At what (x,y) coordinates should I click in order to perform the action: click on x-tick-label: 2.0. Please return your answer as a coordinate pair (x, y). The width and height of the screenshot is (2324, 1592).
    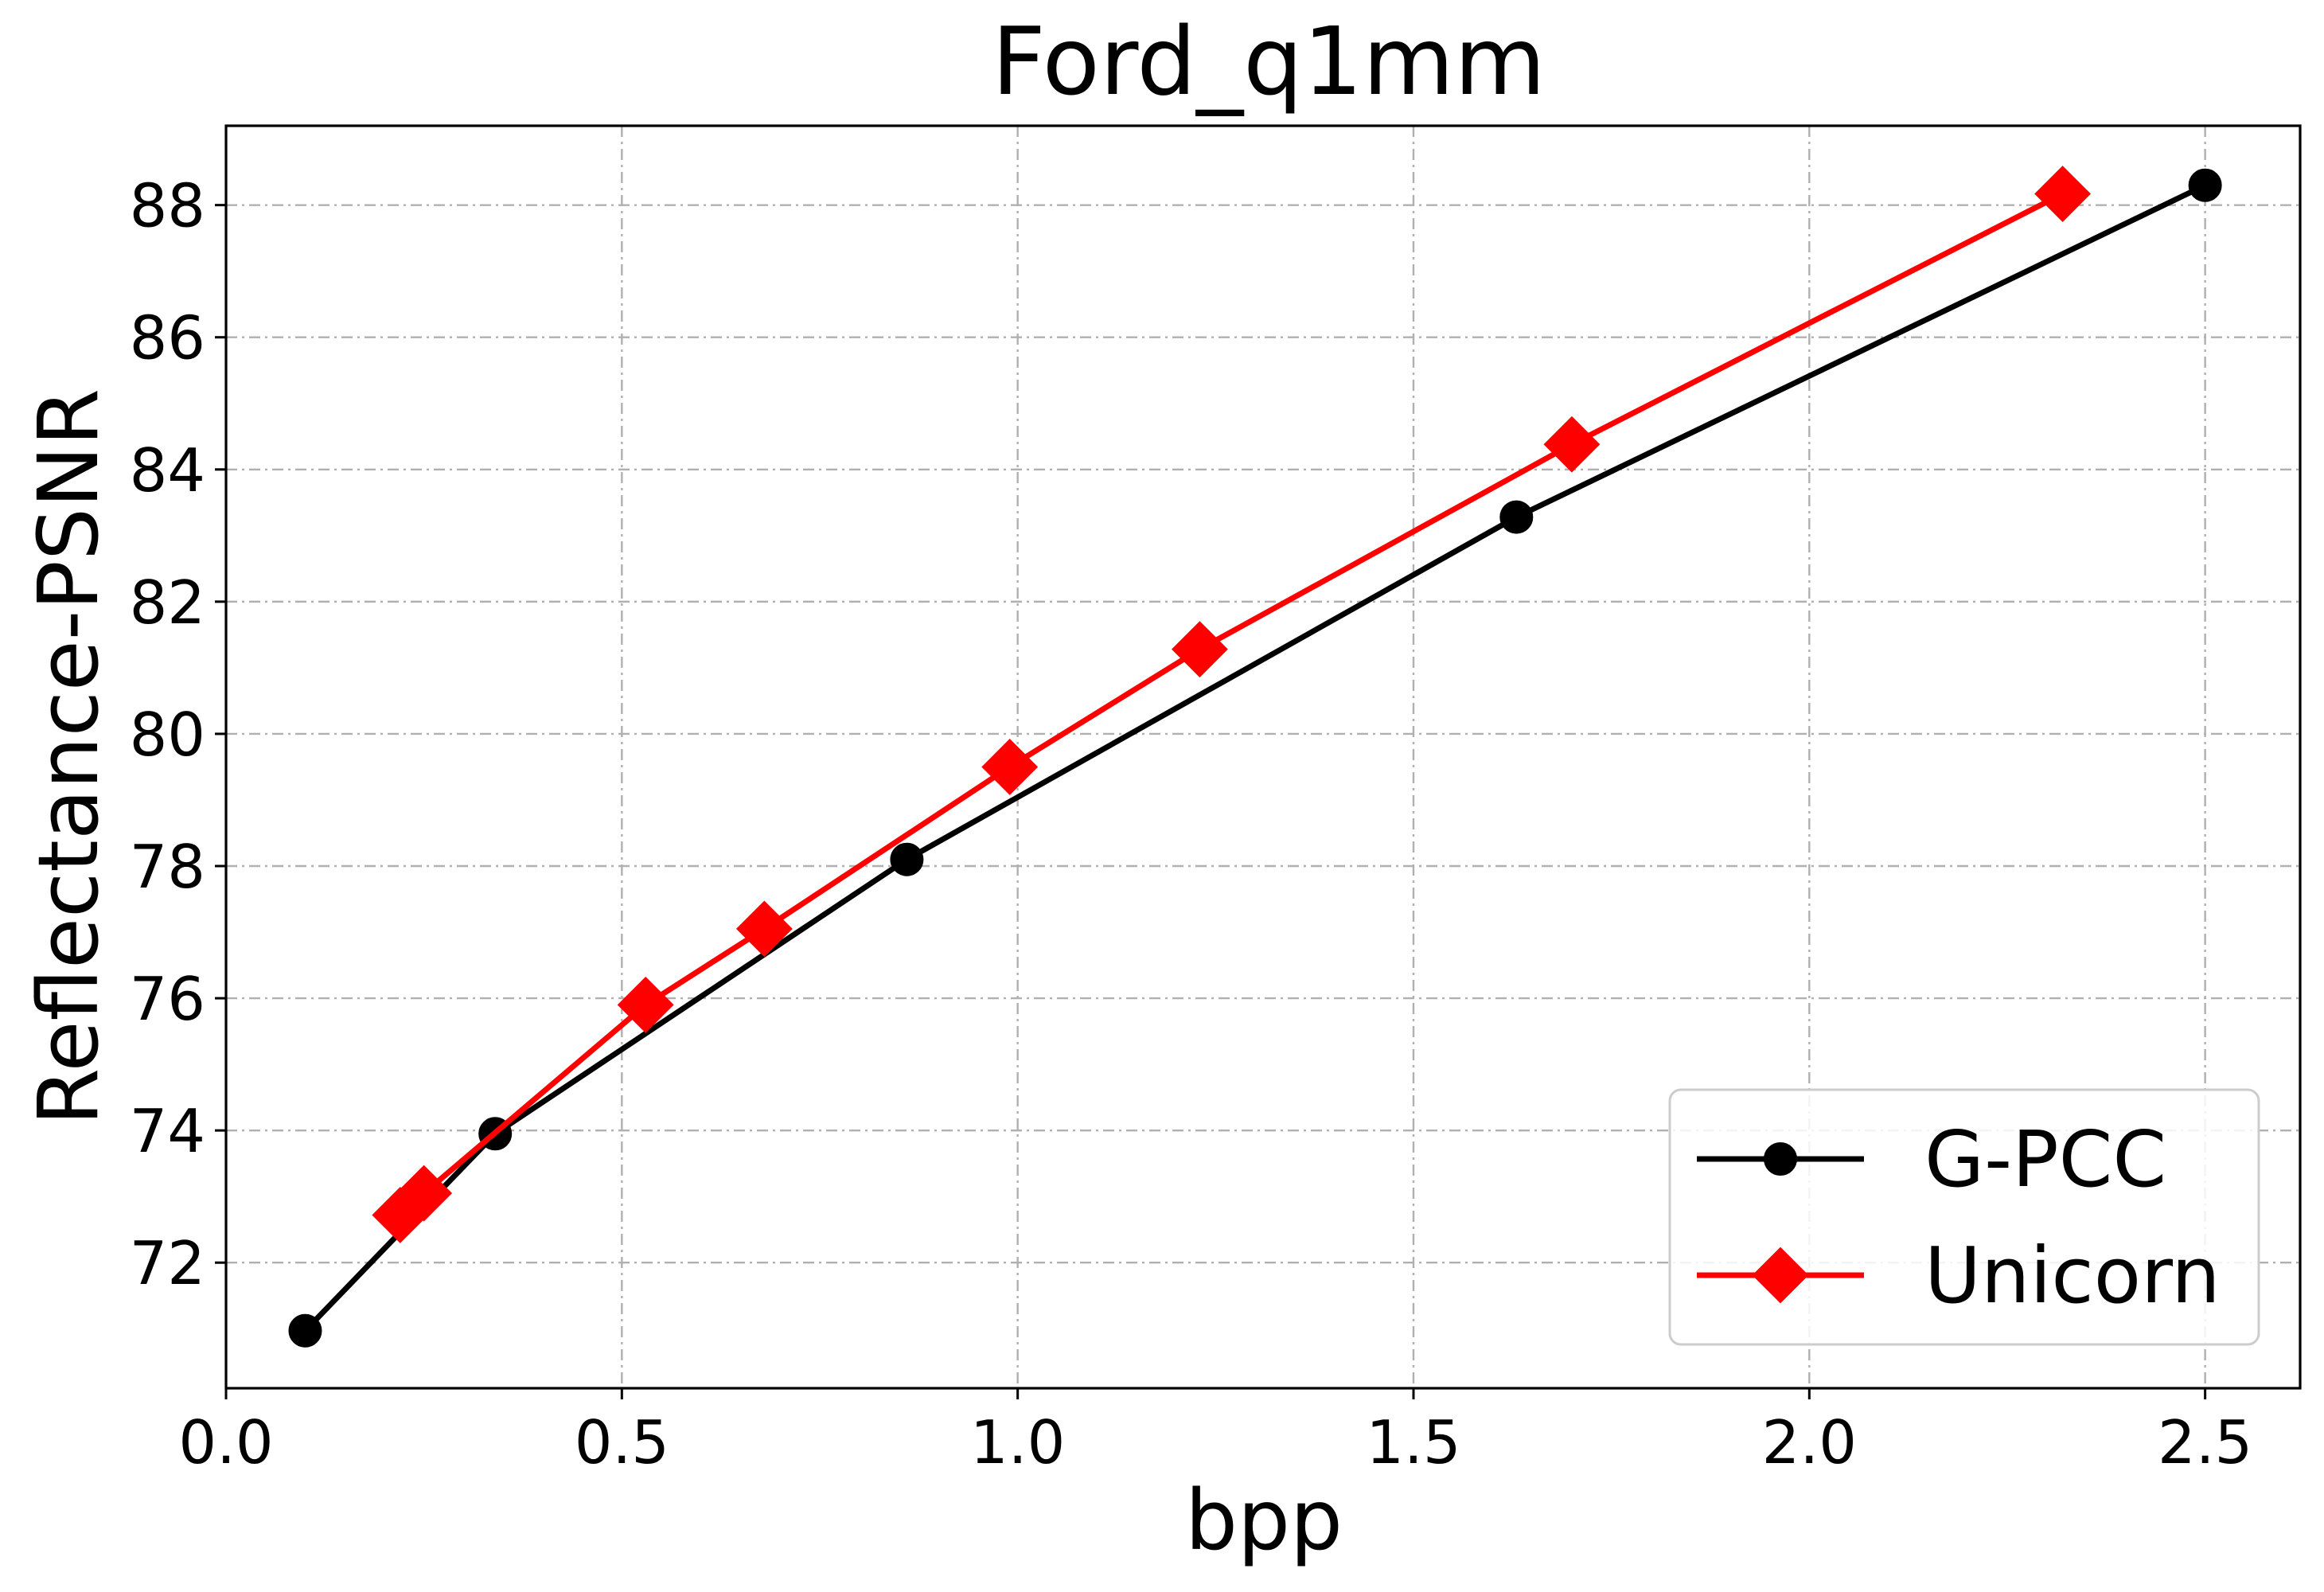
    Looking at the image, I should click on (1809, 1442).